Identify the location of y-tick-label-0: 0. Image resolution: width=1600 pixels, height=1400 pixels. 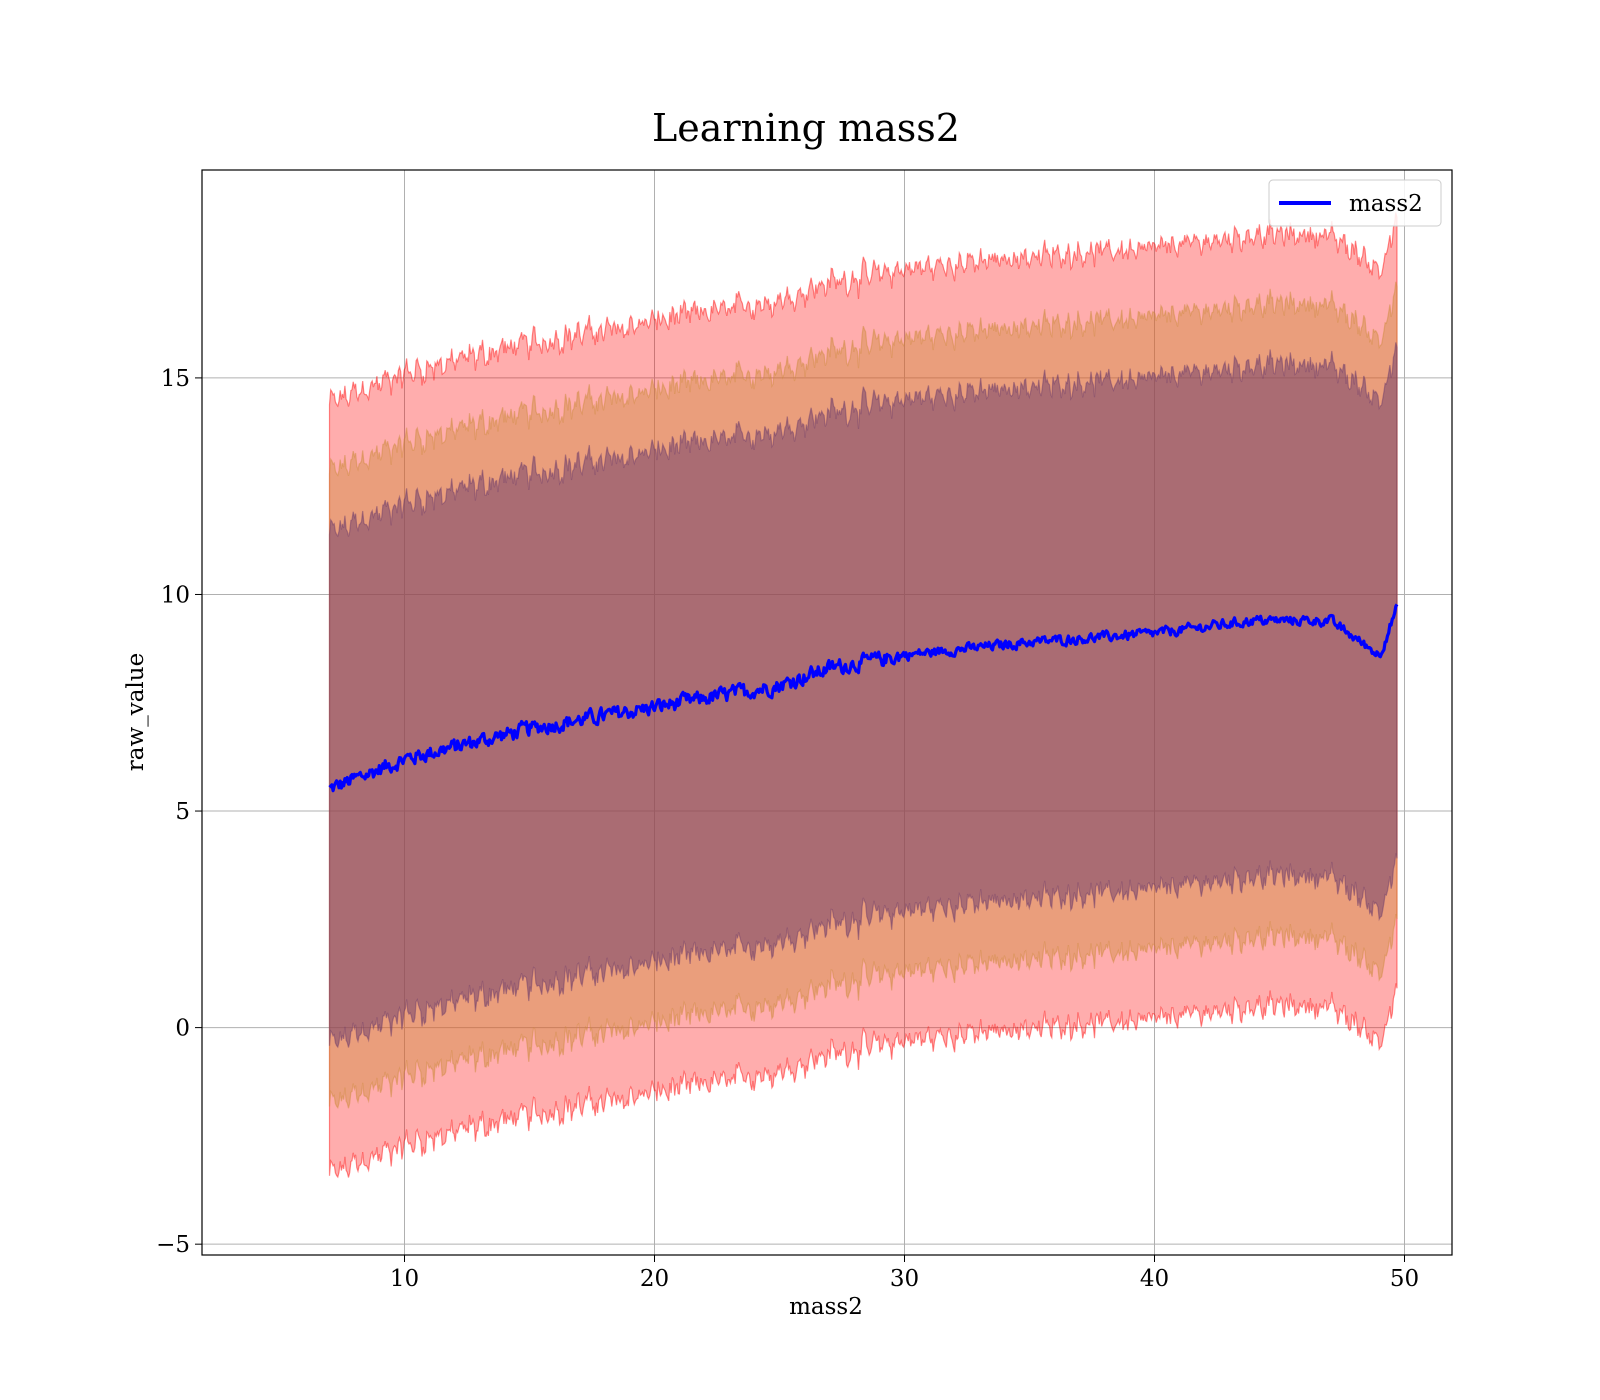
(182, 1029).